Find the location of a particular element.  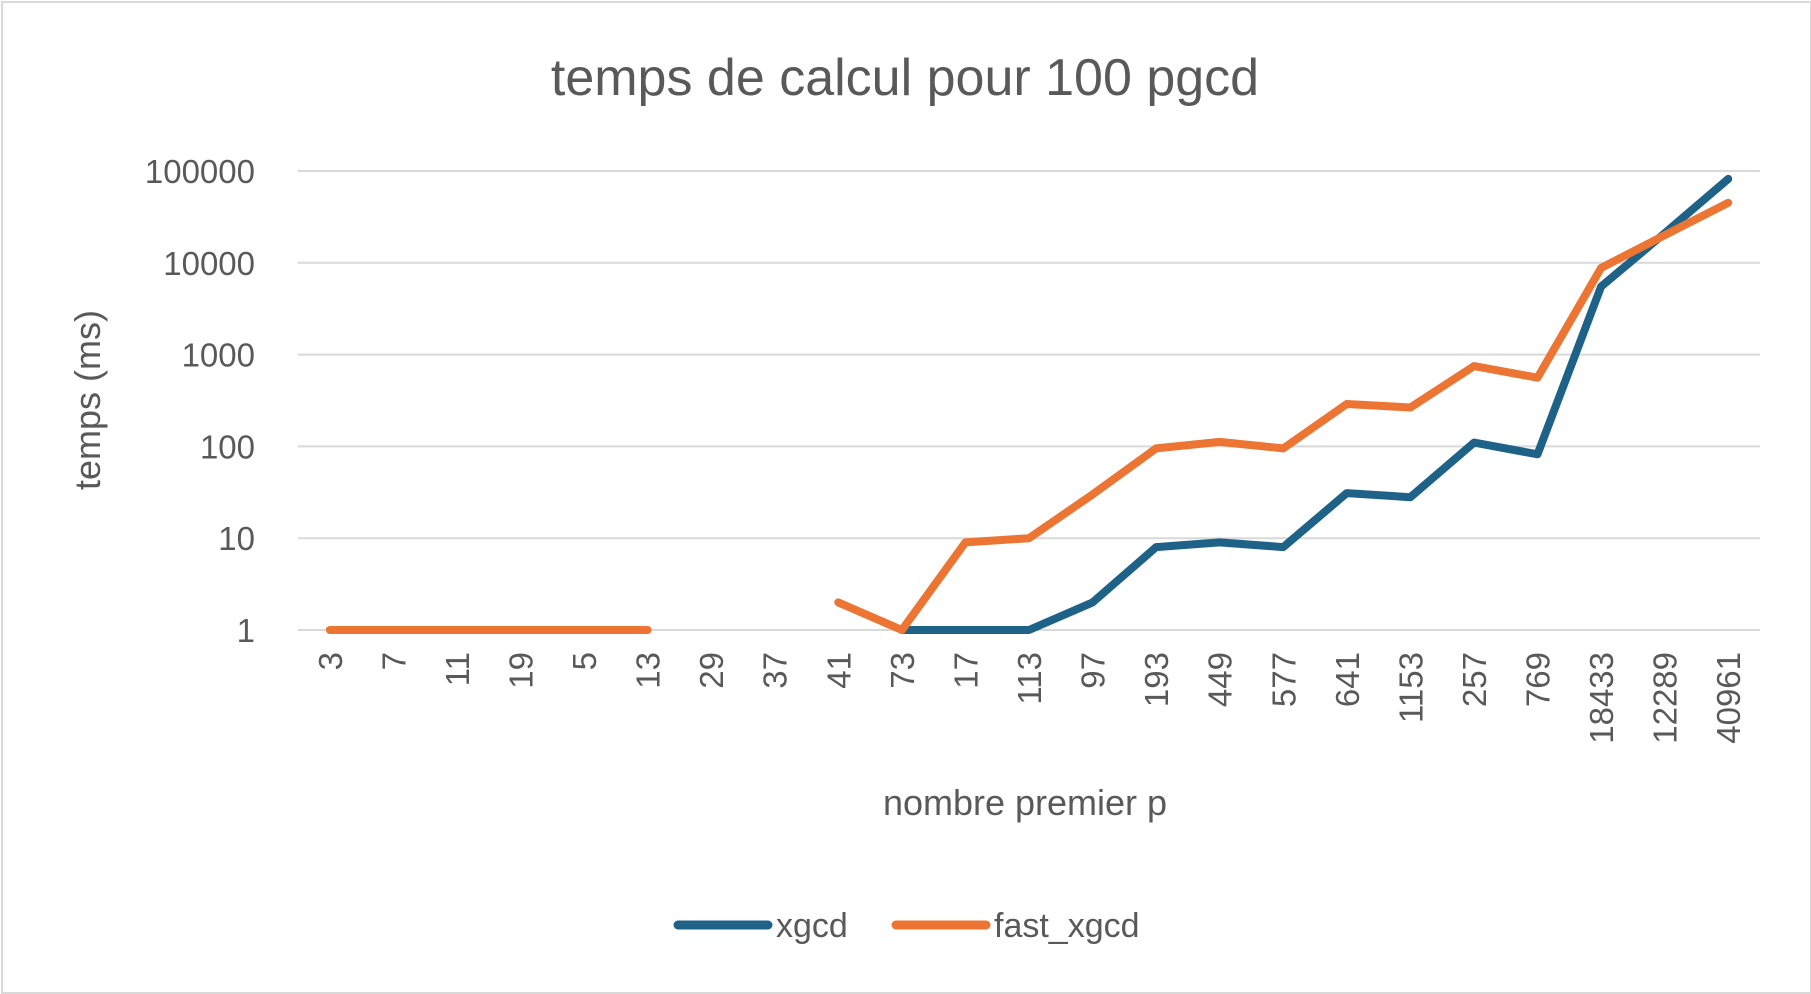

y-tick-label: 10 is located at coordinates (236, 538).